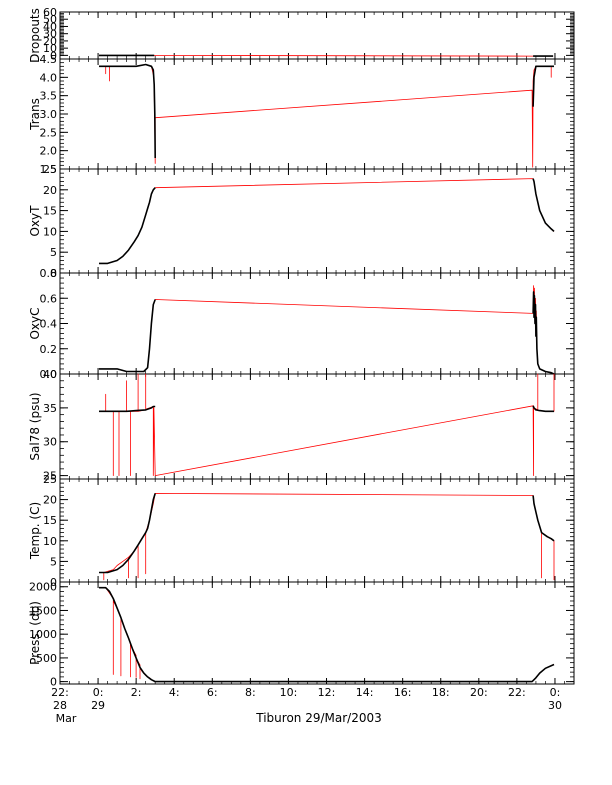 The width and height of the screenshot is (612, 785). I want to click on y-axis-label: OxyC, so click(35, 323).